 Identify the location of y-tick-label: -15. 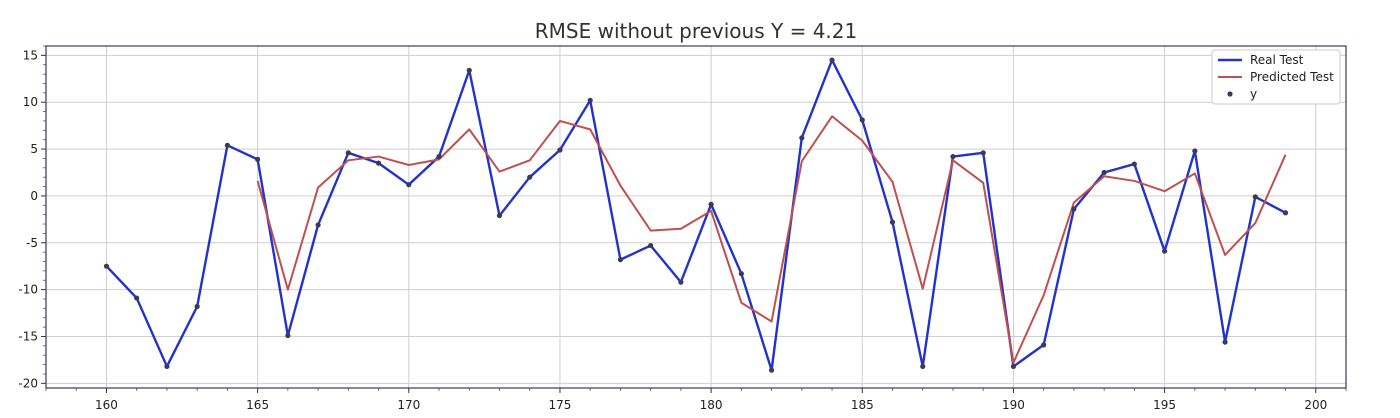
(28, 336).